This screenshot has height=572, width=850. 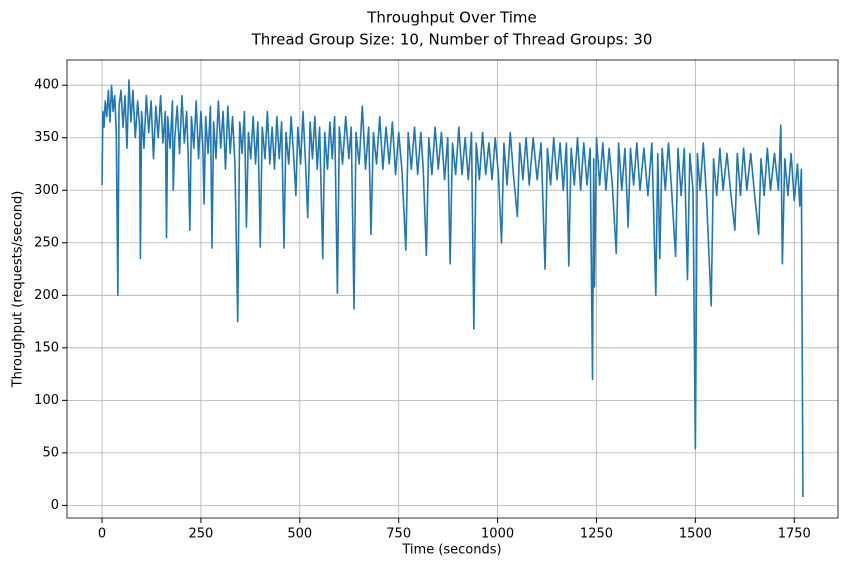 What do you see at coordinates (46, 400) in the screenshot?
I see `y-tick-label: 100` at bounding box center [46, 400].